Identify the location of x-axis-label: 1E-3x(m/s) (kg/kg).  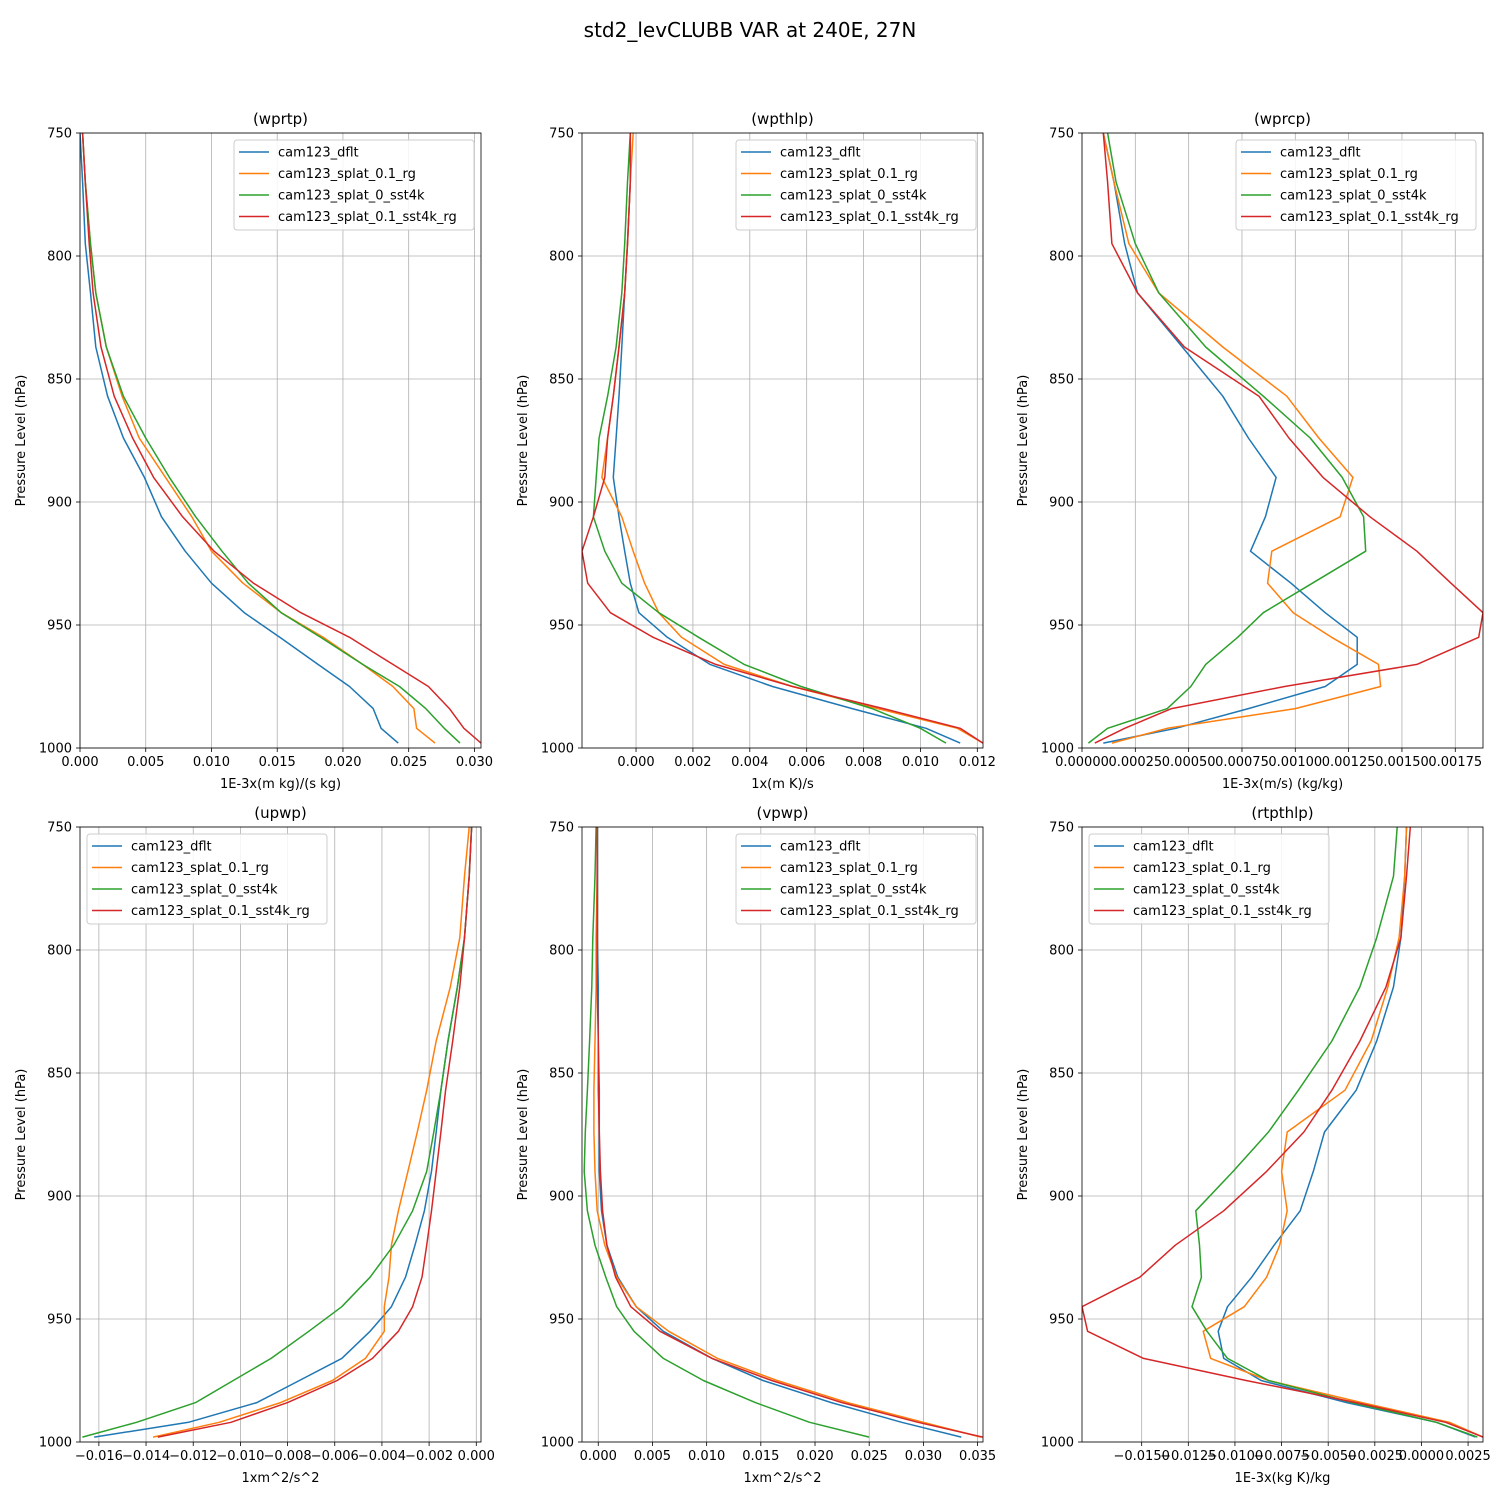
(1282, 784).